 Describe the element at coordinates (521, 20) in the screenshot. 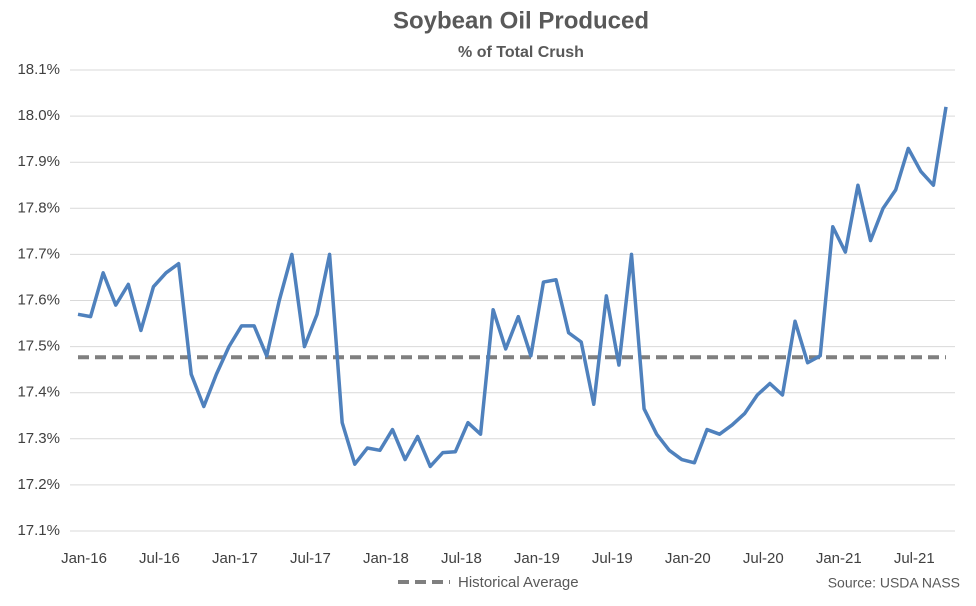

I see `chart-title: Soybean Oil Produced` at that location.